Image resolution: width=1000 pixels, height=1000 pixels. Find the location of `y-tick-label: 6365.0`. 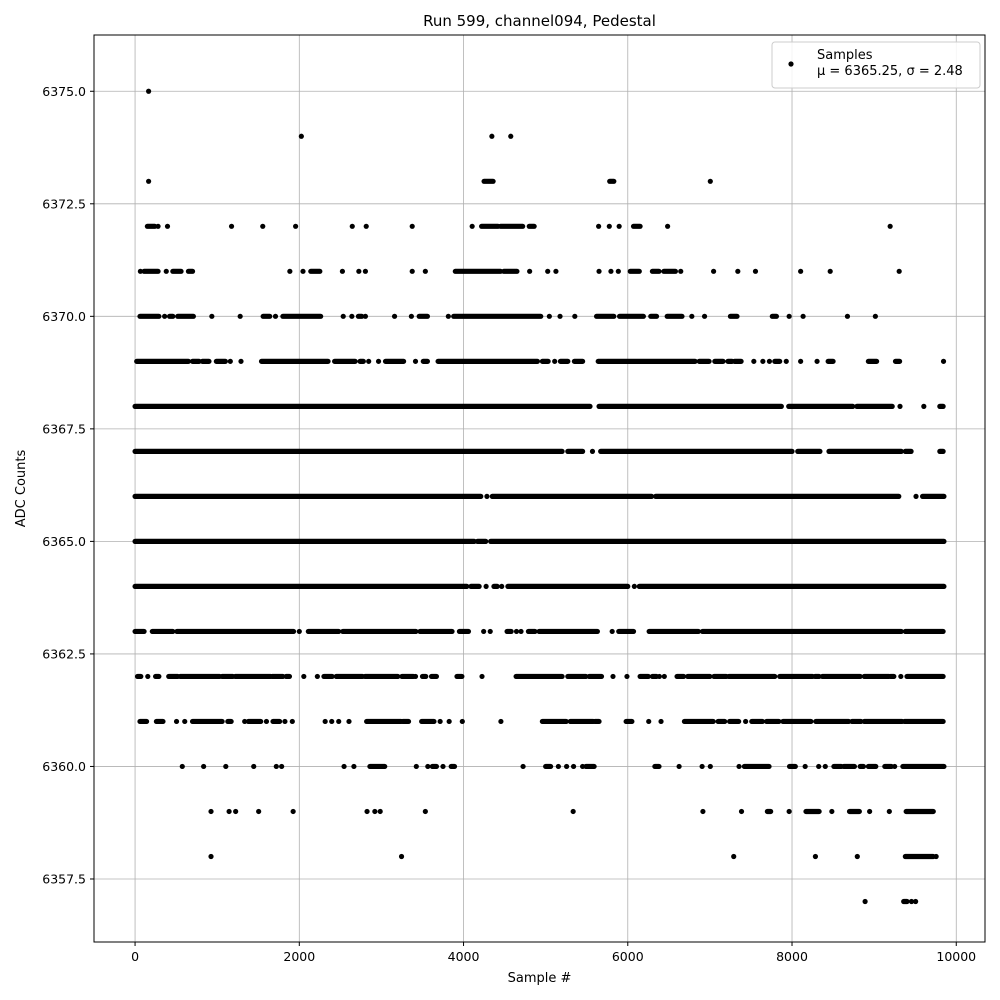

y-tick-label: 6365.0 is located at coordinates (64, 541).